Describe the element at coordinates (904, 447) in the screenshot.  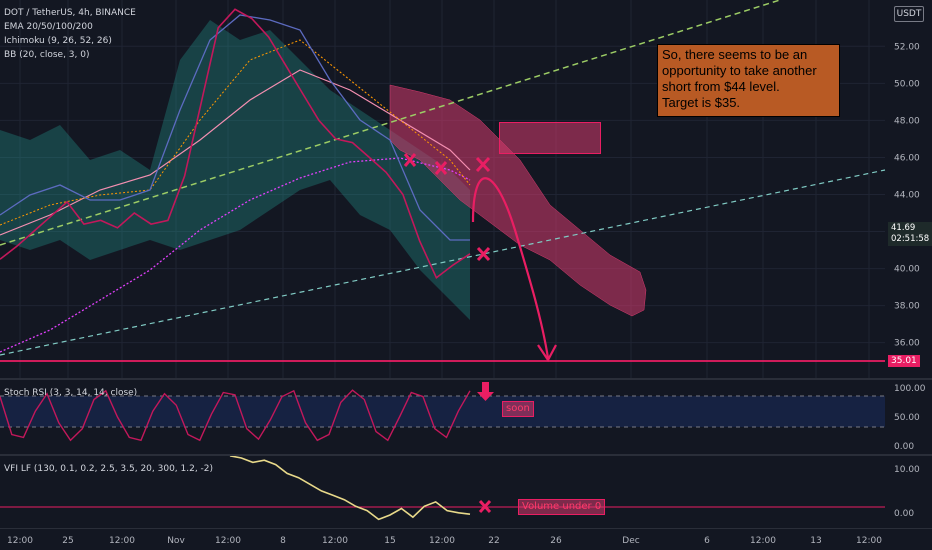
I see `stoch-tick-label: 0.00` at that location.